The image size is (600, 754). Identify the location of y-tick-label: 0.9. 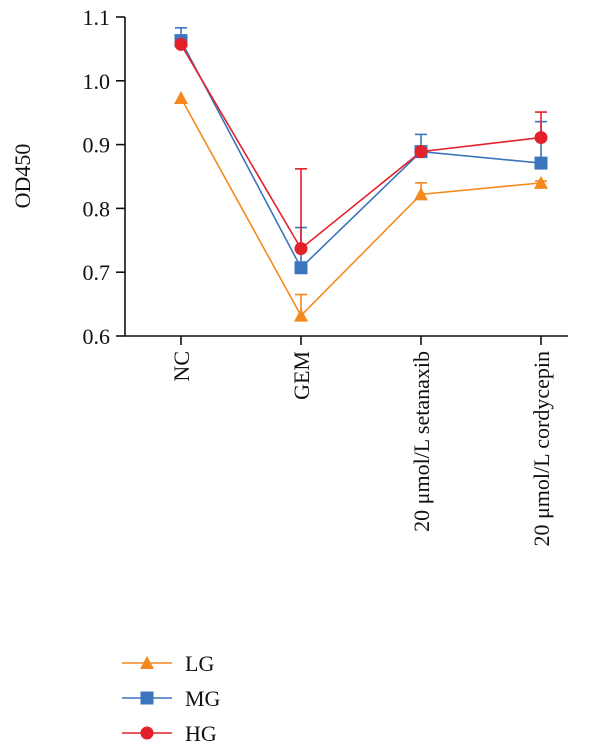
(97, 145).